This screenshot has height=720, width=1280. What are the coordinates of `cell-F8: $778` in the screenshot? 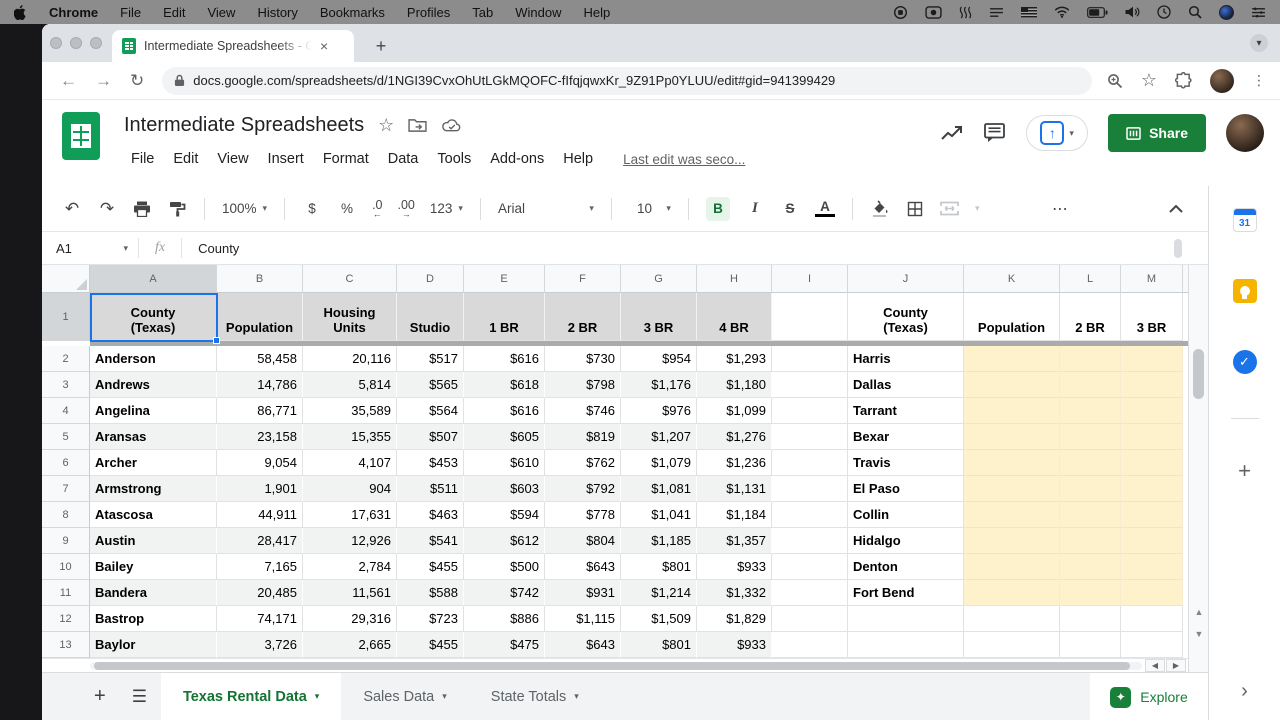 It's located at (583, 515).